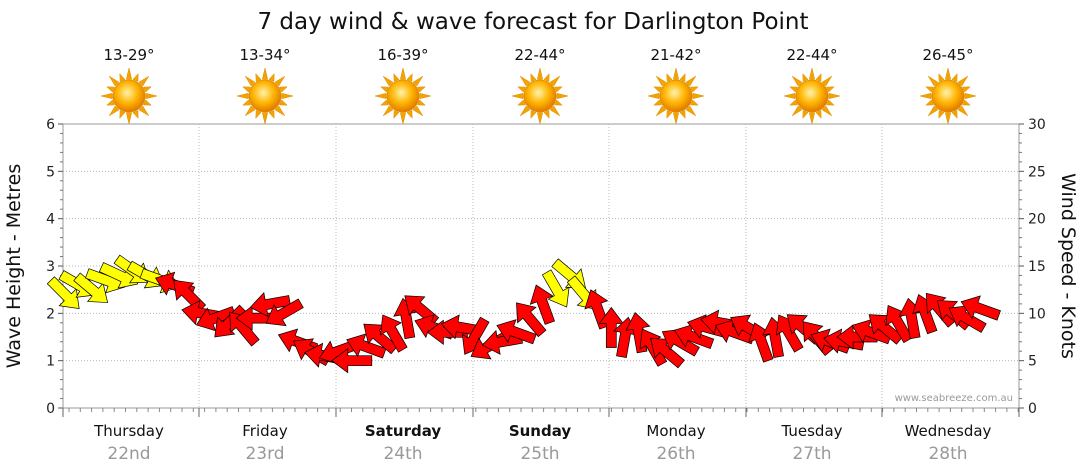 The height and width of the screenshot is (475, 1080). Describe the element at coordinates (954, 398) in the screenshot. I see `site-credit: www.seabreeze.com.au` at that location.